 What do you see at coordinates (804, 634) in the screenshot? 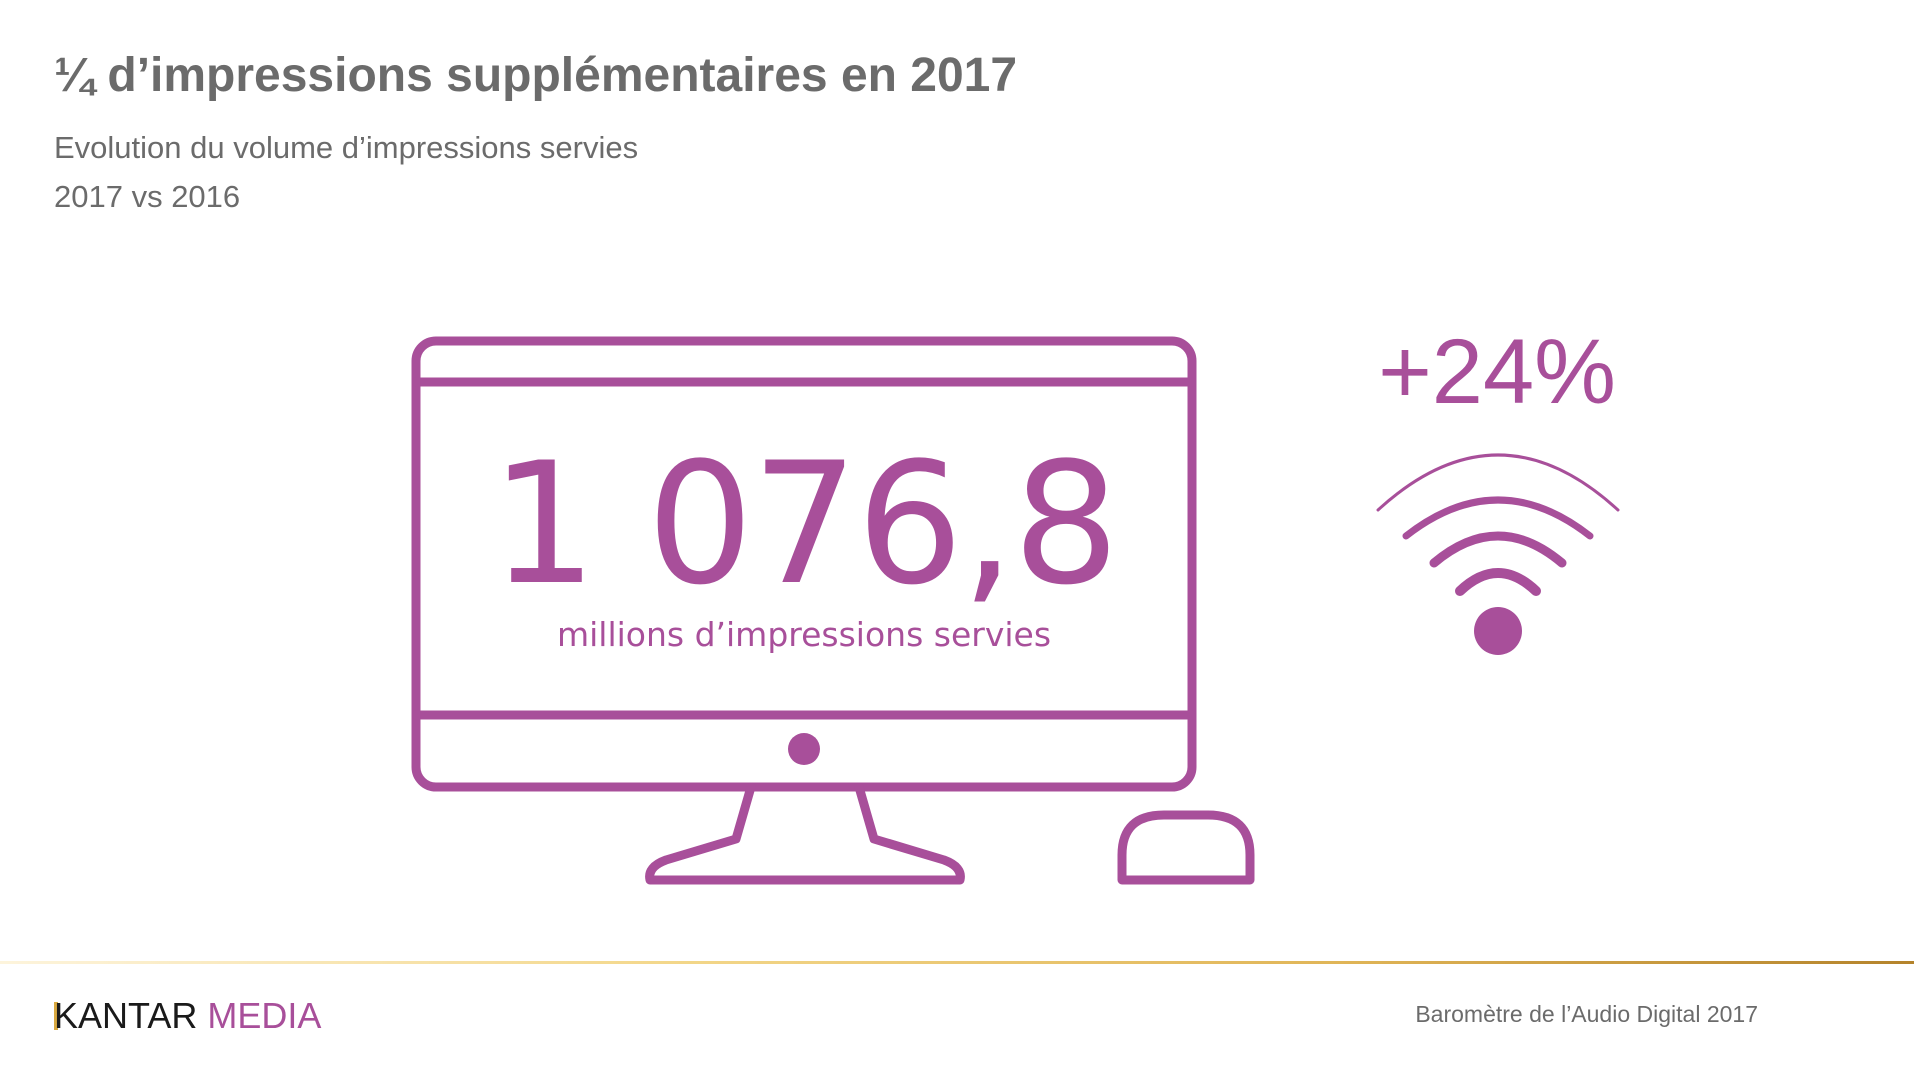
I see `impressions-unit: millions d’impressions servies` at bounding box center [804, 634].